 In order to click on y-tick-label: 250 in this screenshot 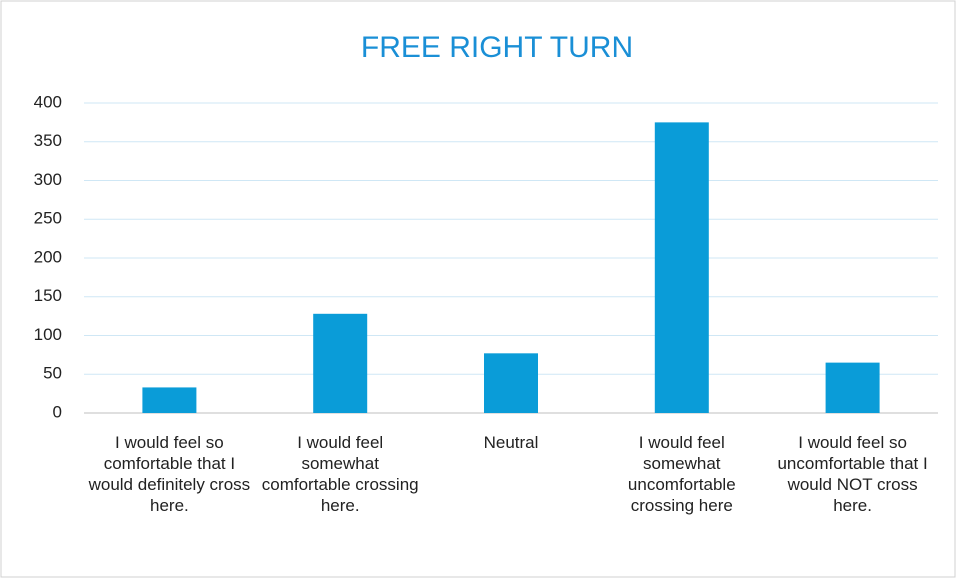, I will do `click(48, 218)`.